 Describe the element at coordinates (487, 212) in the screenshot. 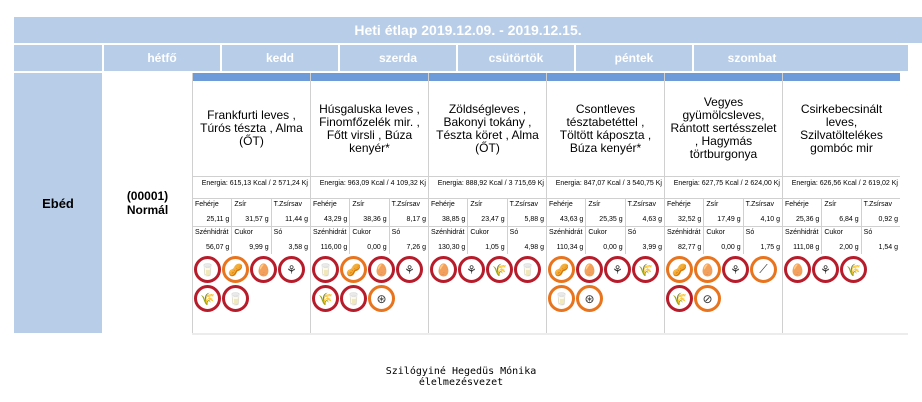

I see `nutrient-row: Fehérje 38,85 g Zsír 23,47 g T.Zsírsav 5,88 g` at that location.